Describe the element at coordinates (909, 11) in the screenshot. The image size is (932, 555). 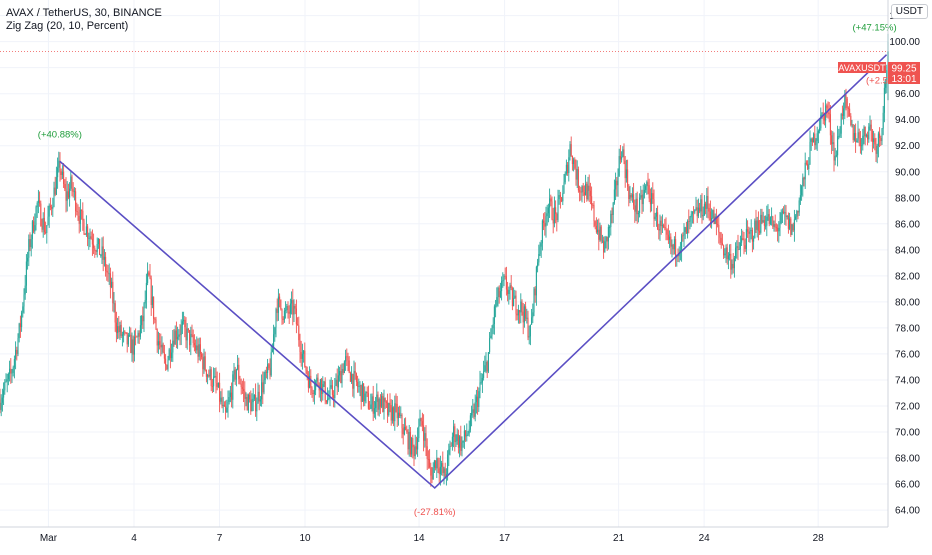
I see `currency-badge: USDT` at that location.